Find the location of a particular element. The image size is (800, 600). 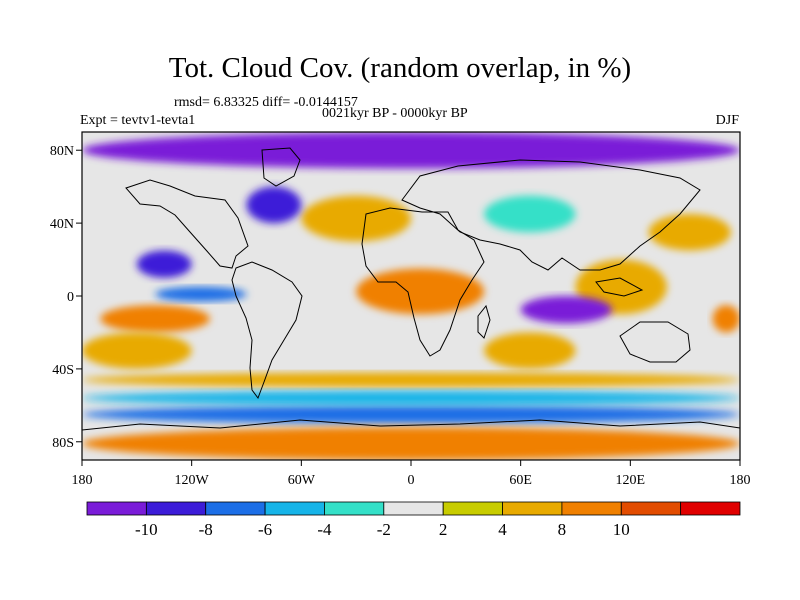

lat-tick-label-4: 80S is located at coordinates (63, 443).